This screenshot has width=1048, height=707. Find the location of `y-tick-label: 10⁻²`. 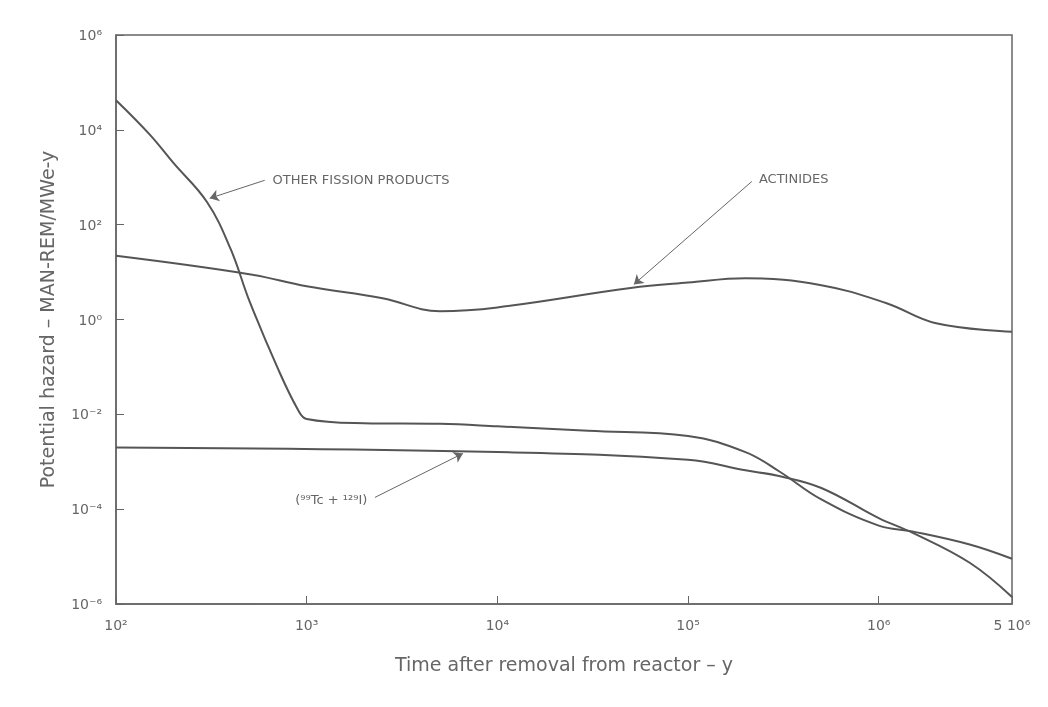

y-tick-label: 10⁻² is located at coordinates (86, 414).